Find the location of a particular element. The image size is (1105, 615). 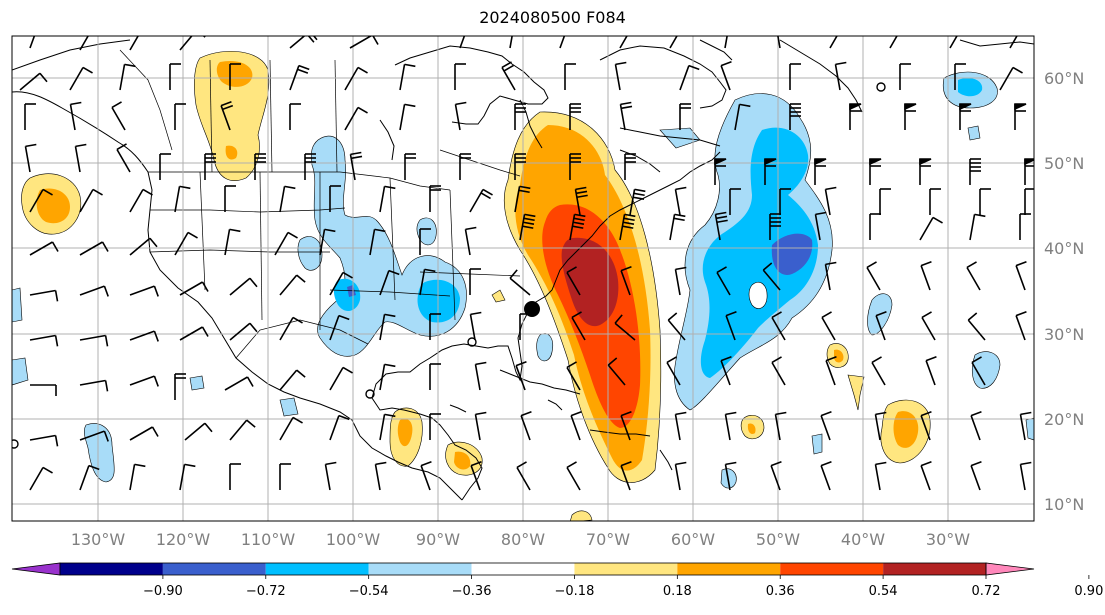

lat-label: 60°N is located at coordinates (1064, 78).